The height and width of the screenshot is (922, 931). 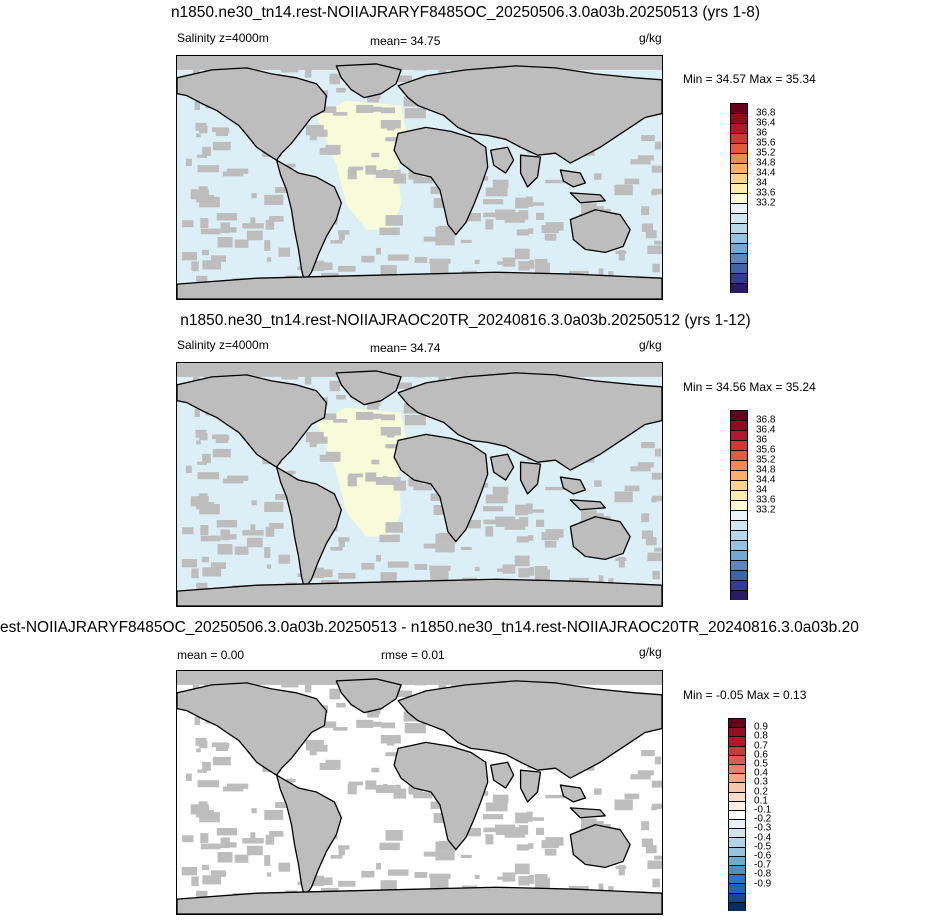 What do you see at coordinates (763, 865) in the screenshot?
I see `colorbar-label: -0.7` at bounding box center [763, 865].